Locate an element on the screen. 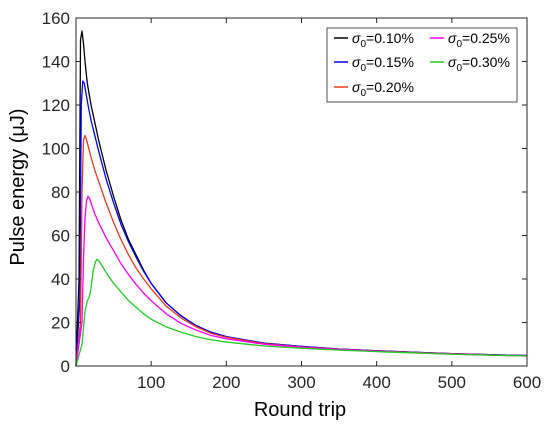 The width and height of the screenshot is (550, 429). x-tick-label: 600 is located at coordinates (527, 382).